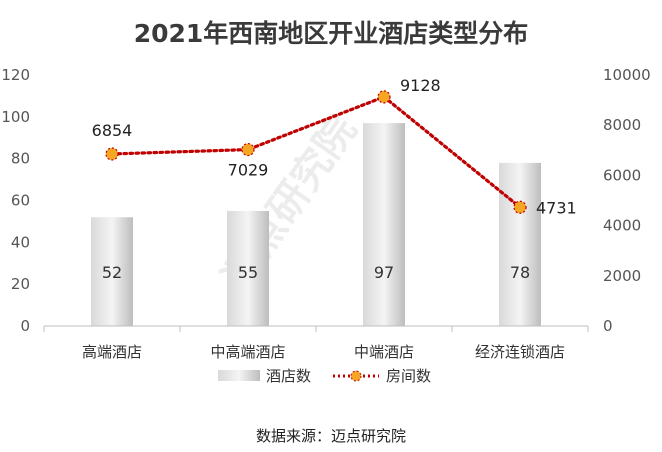 This screenshot has height=452, width=662. Describe the element at coordinates (331, 33) in the screenshot. I see `chart-title: 2021年西南地区开业酒店类型分布` at that location.